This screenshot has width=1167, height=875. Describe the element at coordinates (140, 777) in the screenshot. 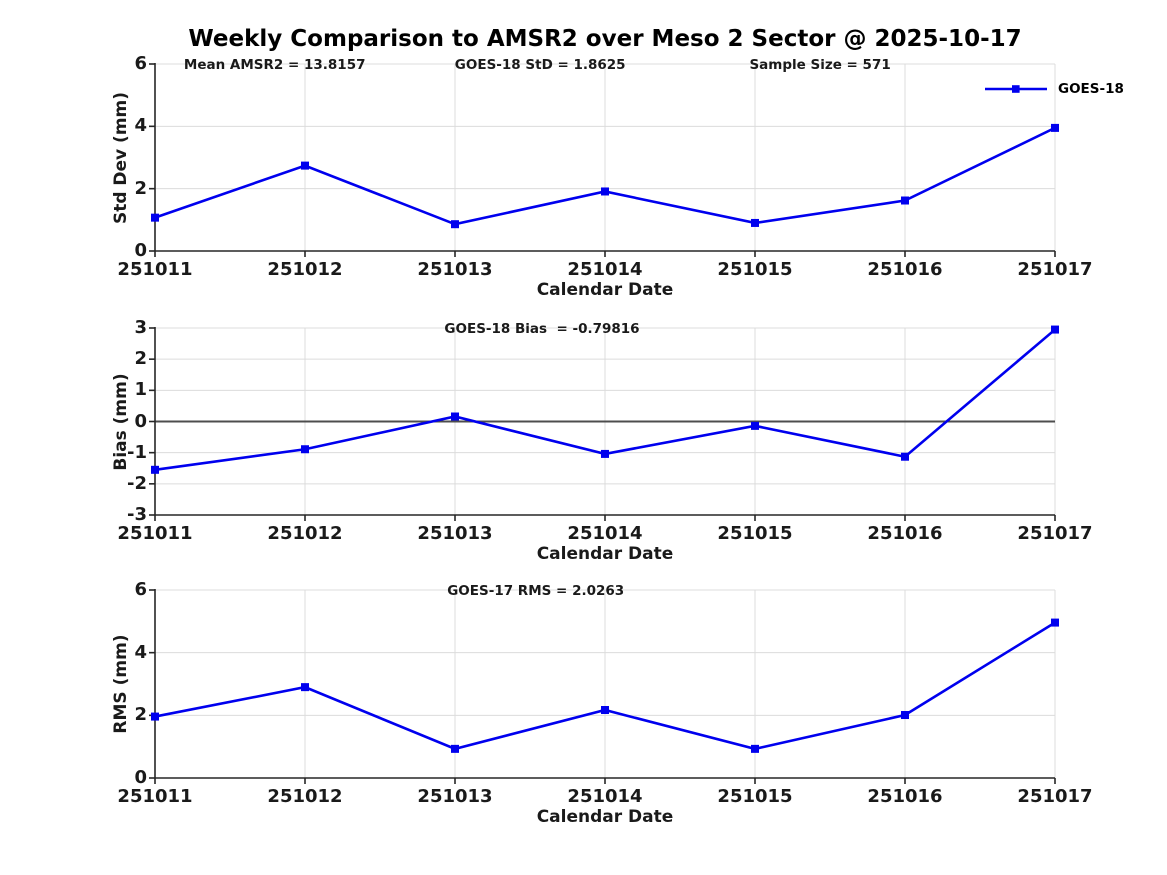

I see `rms-y-tick-label: 0` at that location.